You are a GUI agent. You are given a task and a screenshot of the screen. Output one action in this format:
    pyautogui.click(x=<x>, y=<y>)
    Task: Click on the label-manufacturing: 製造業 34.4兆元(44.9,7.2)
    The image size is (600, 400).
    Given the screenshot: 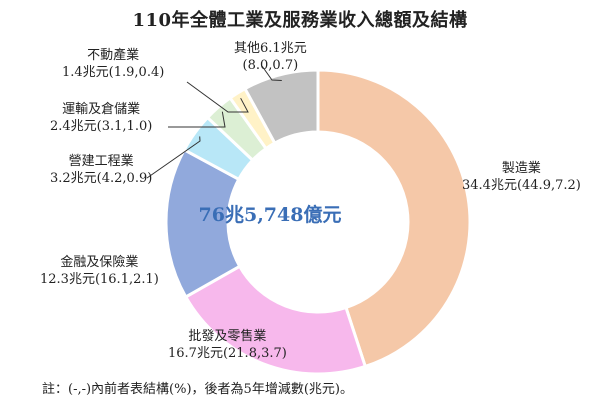 What is the action you would take?
    pyautogui.click(x=521, y=177)
    